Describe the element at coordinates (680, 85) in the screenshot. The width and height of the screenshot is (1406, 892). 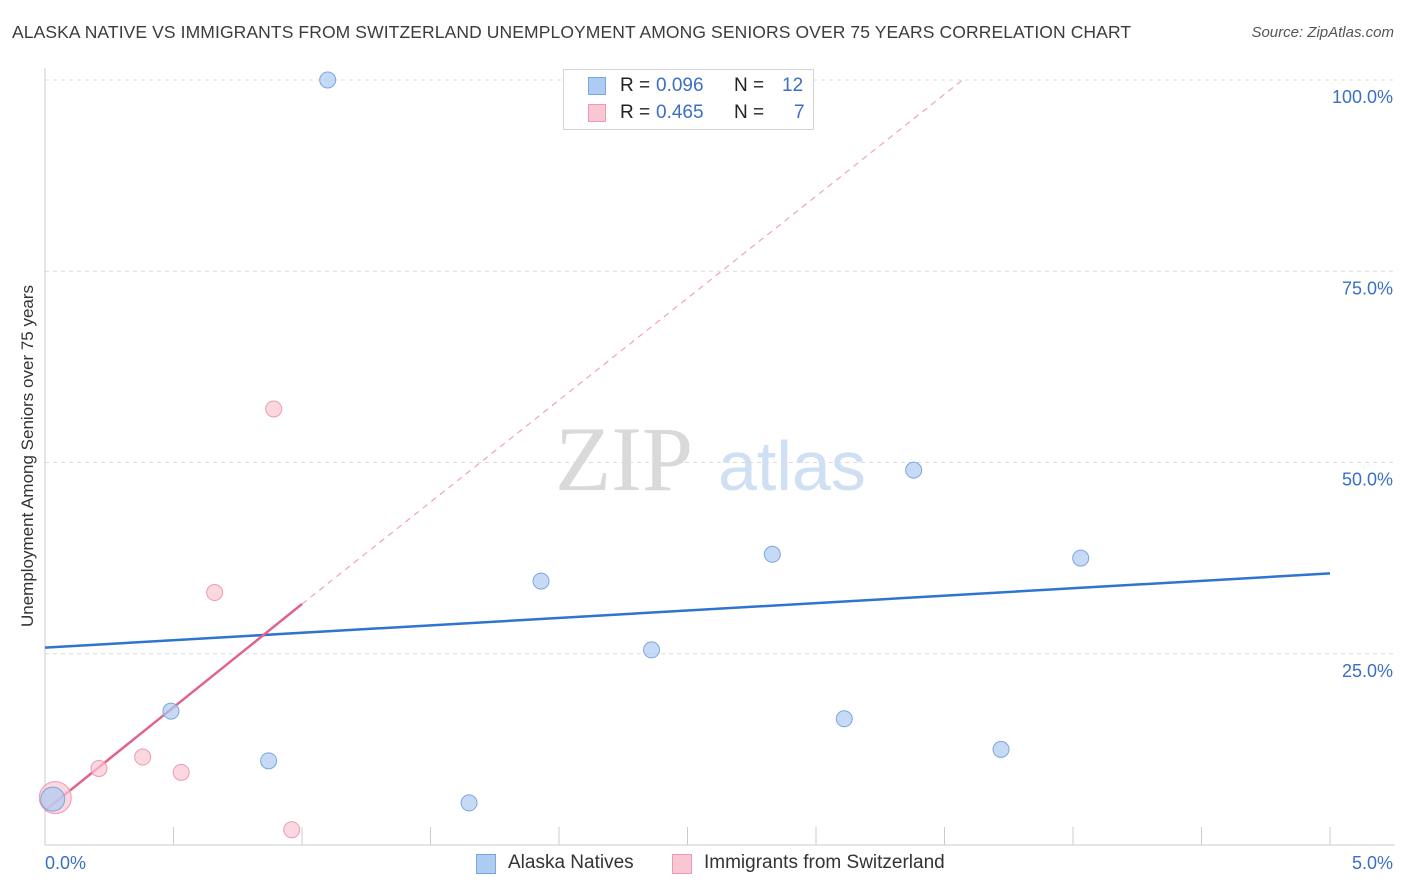
I see `r-value: 0.096` at that location.